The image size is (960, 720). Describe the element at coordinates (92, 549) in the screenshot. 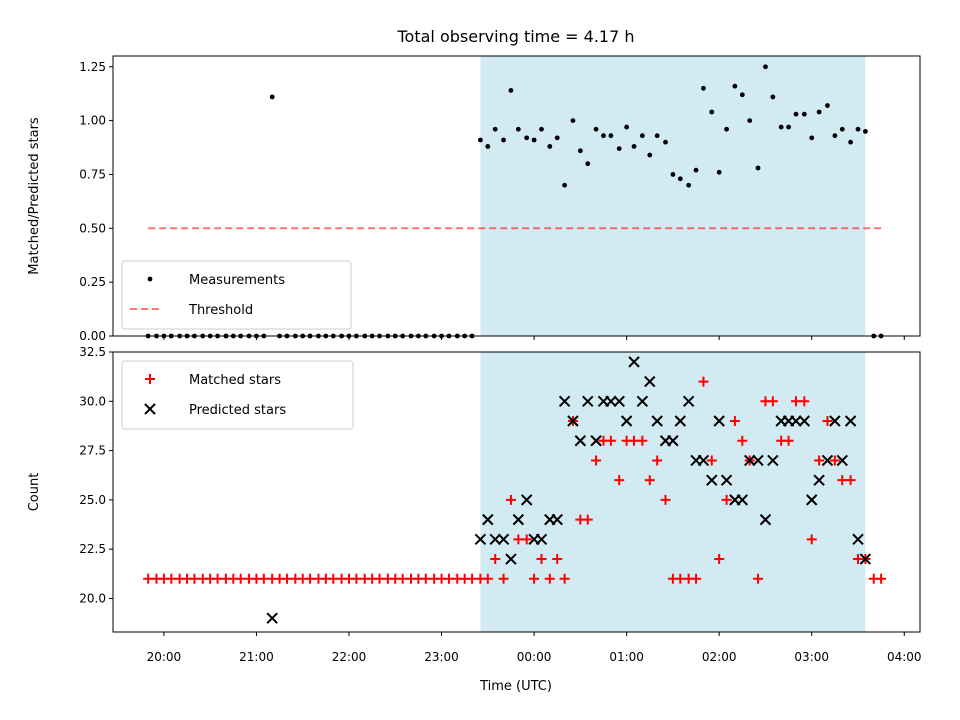

I see `y-tick-label: 22.5` at that location.